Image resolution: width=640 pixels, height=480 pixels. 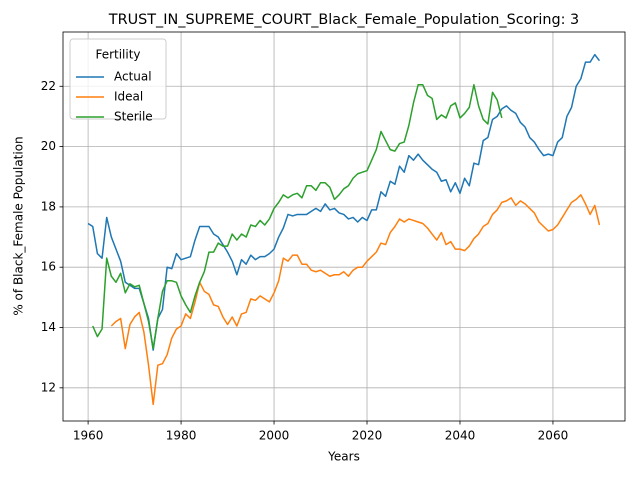 What do you see at coordinates (553, 436) in the screenshot?
I see `x-tick-label: 2060` at bounding box center [553, 436].